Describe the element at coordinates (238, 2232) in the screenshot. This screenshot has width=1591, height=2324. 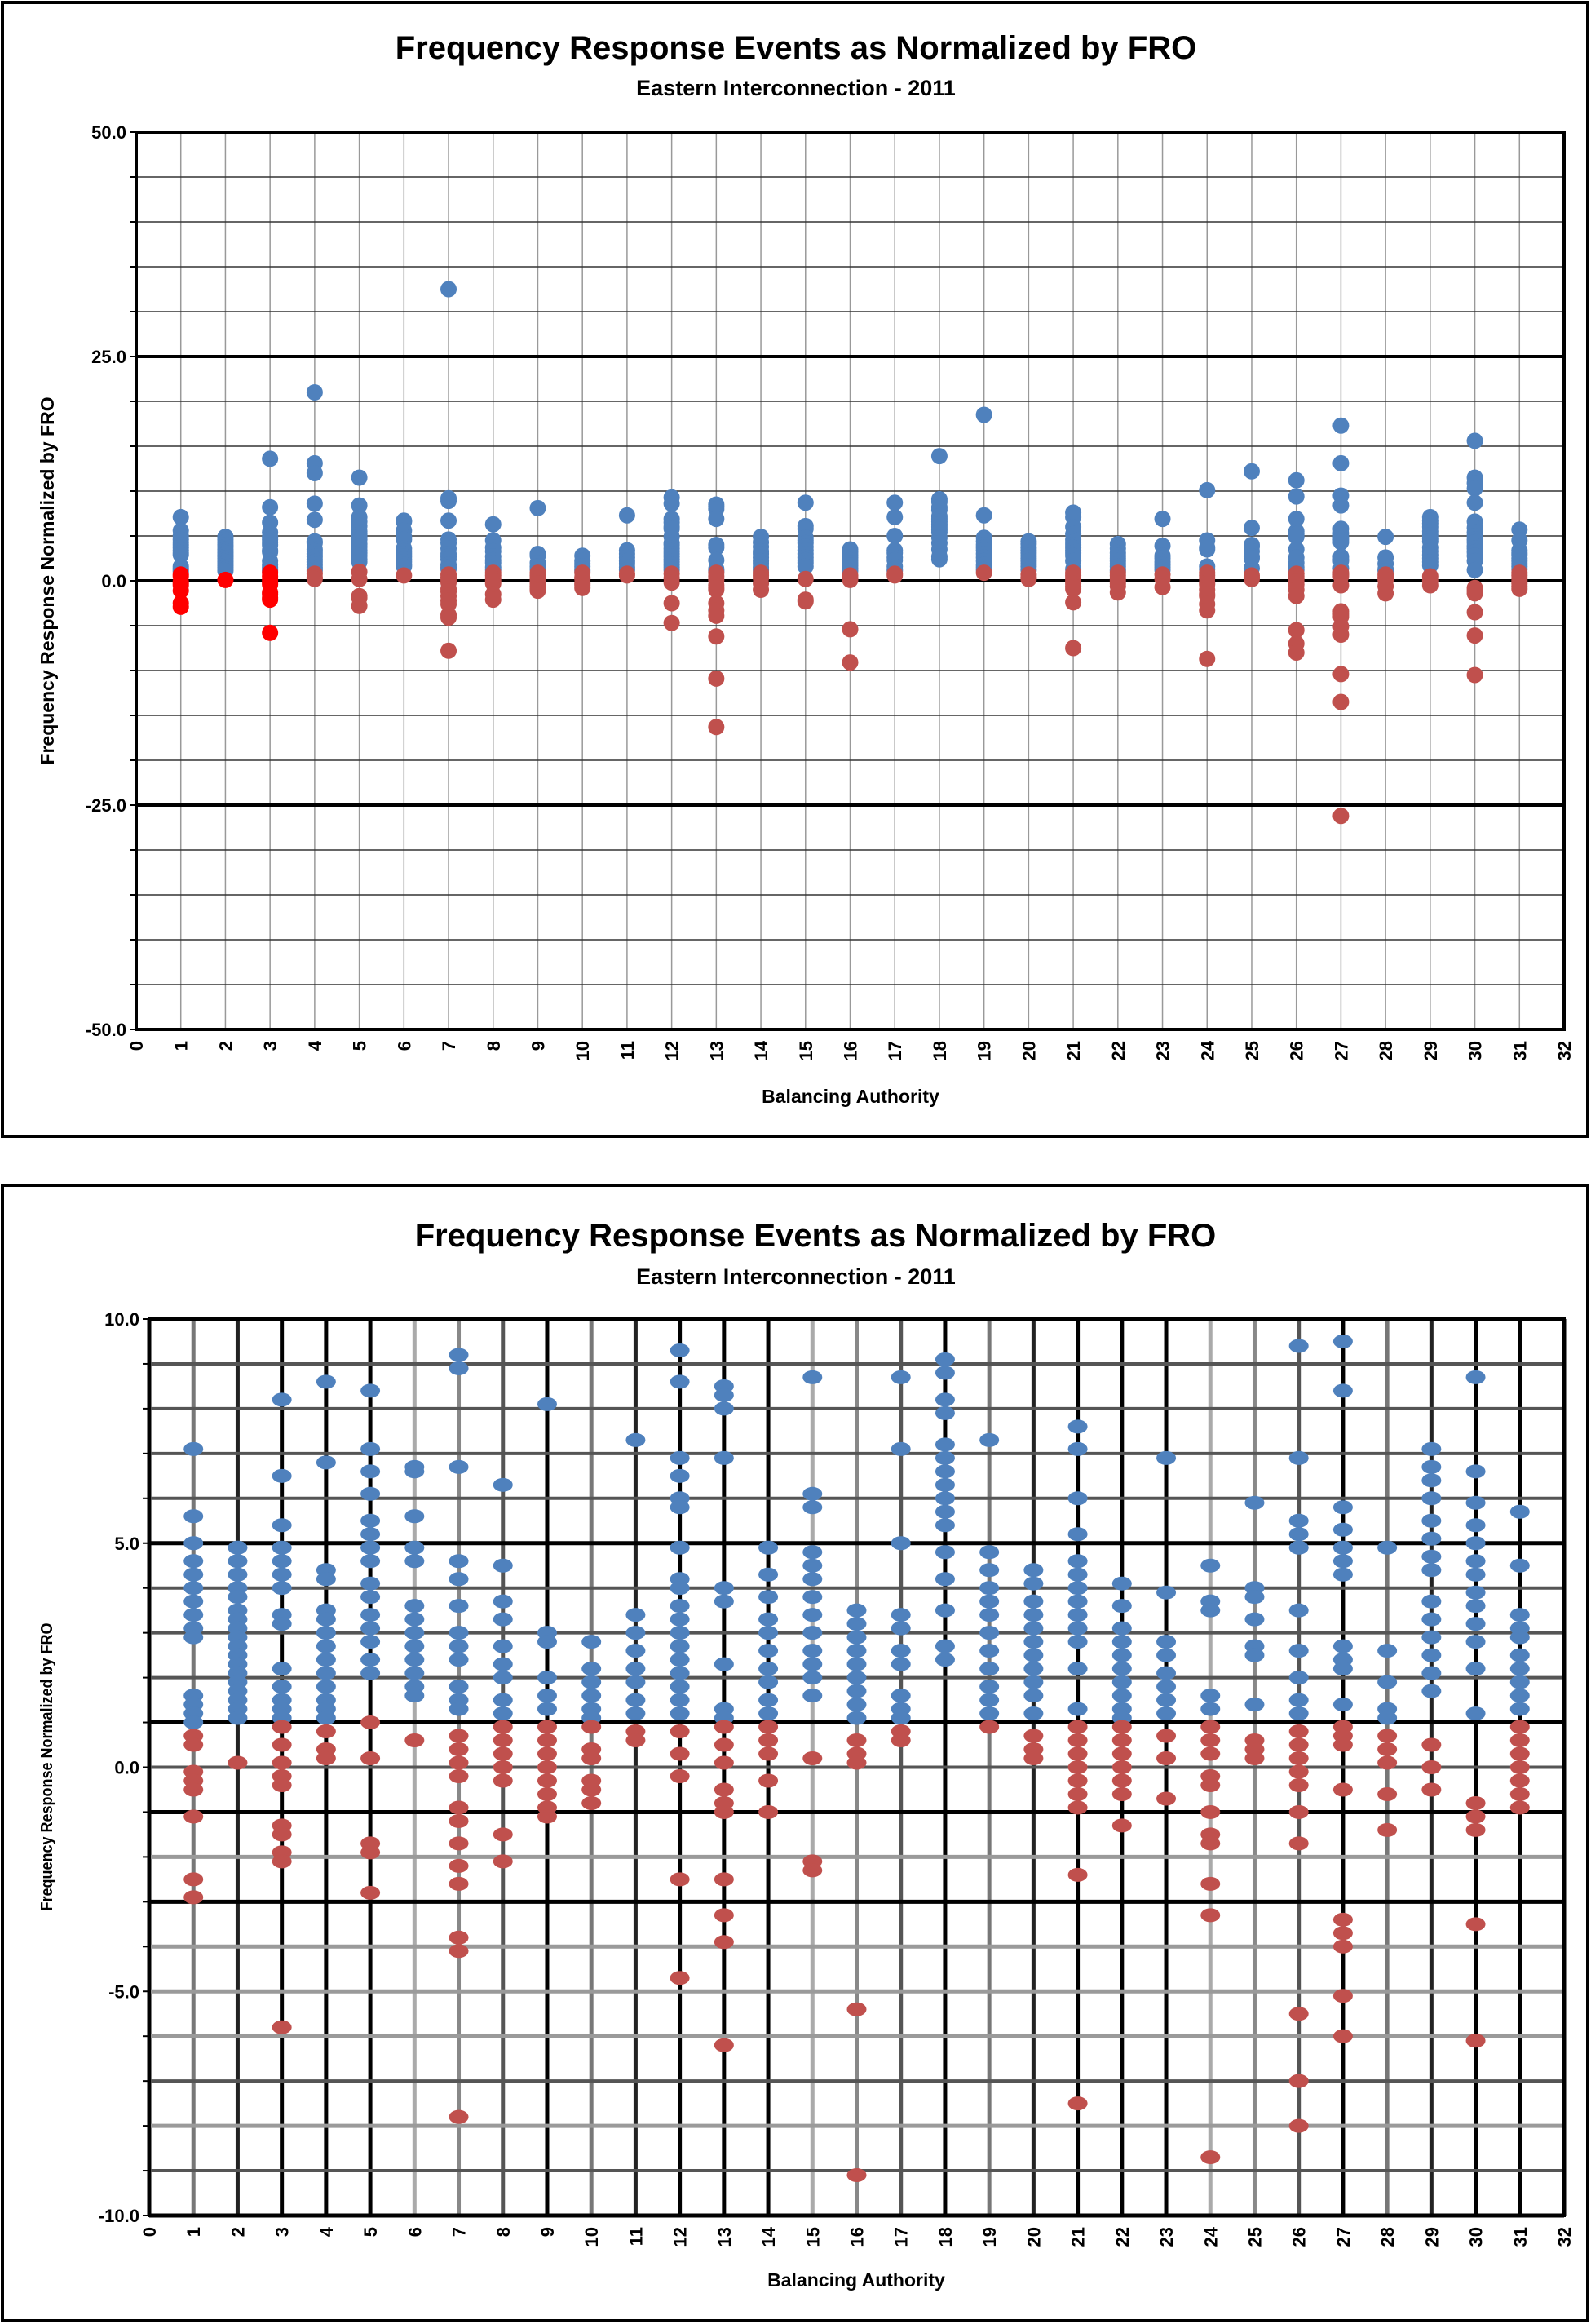
I see `x-tick-label: 2` at that location.